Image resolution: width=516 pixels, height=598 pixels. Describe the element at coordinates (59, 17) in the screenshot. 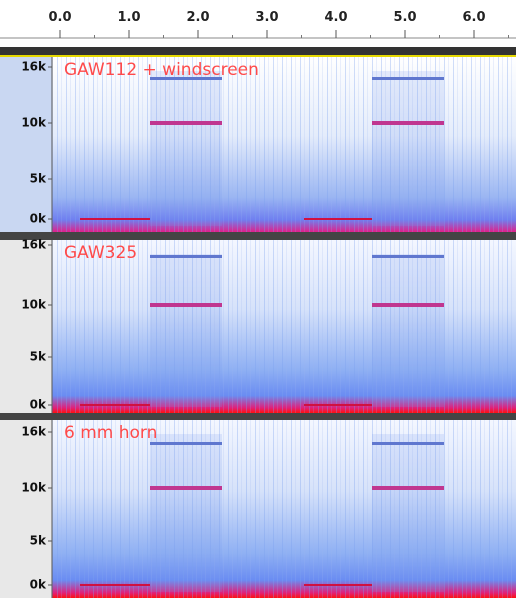

I see `ruler-label: 0.0` at that location.